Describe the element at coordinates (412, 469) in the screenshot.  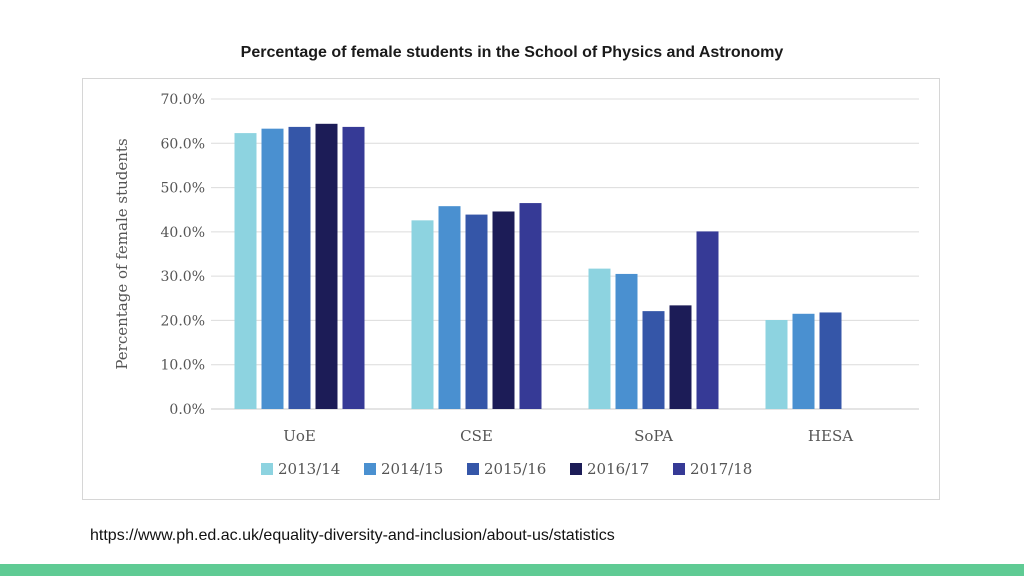
I see `legend-label: 2014/15` at that location.